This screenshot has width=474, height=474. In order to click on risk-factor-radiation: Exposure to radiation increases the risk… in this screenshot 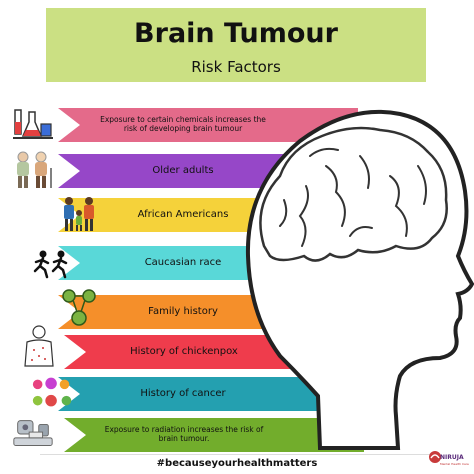, I will do `click(214, 435)`.